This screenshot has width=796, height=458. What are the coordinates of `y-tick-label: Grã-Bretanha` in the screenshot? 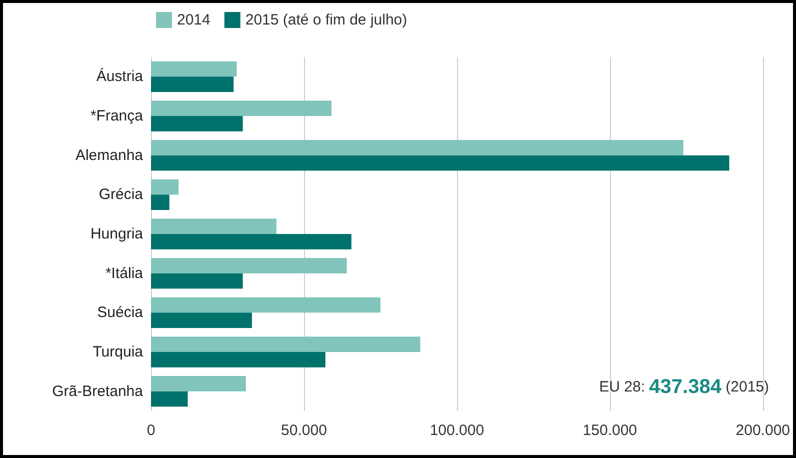 It's located at (98, 391).